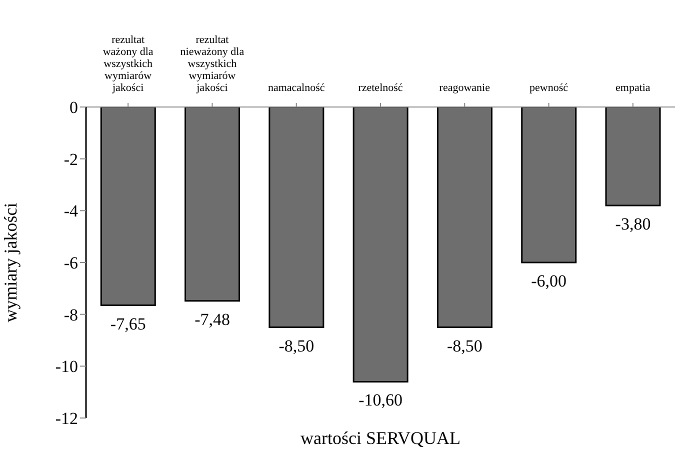 The image size is (683, 457). What do you see at coordinates (66, 366) in the screenshot?
I see `y-tick-label: -10` at bounding box center [66, 366].